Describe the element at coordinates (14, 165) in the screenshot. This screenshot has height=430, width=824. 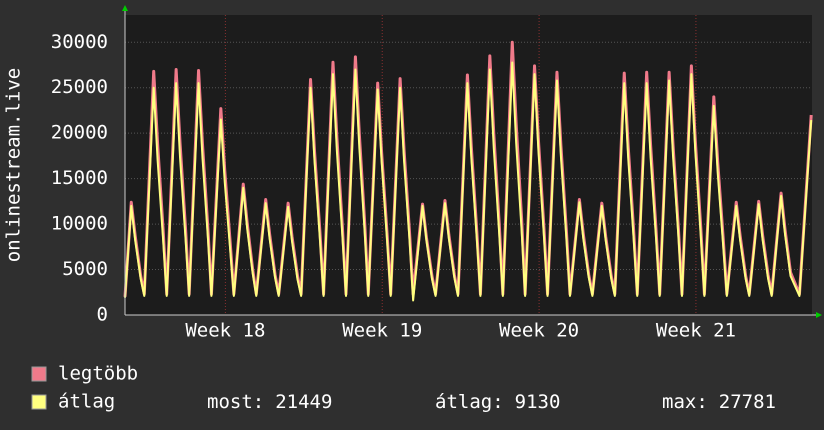
I see `y-axis-label: onlinestream.live` at that location.